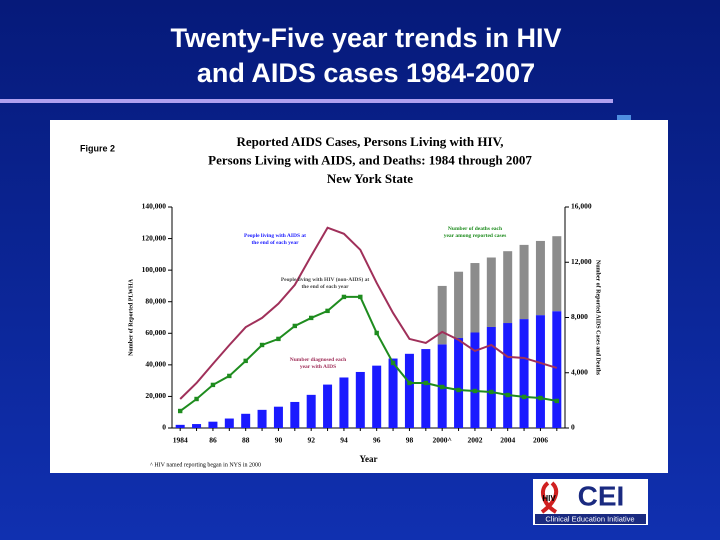 Image resolution: width=720 pixels, height=540 pixels. I want to click on logo-strip, so click(590, 519).